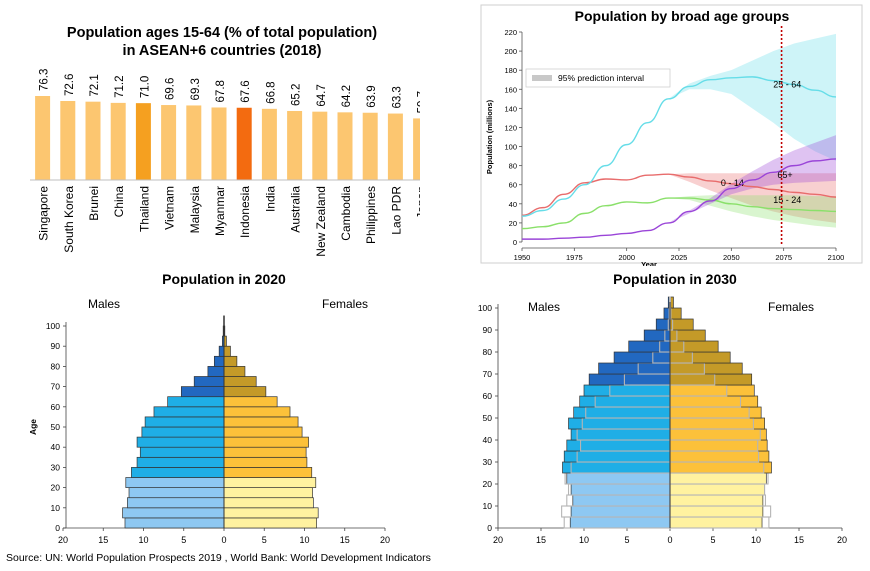 This screenshot has height=571, width=870. Describe the element at coordinates (244, 143) in the screenshot. I see `bar-indonesia` at that location.